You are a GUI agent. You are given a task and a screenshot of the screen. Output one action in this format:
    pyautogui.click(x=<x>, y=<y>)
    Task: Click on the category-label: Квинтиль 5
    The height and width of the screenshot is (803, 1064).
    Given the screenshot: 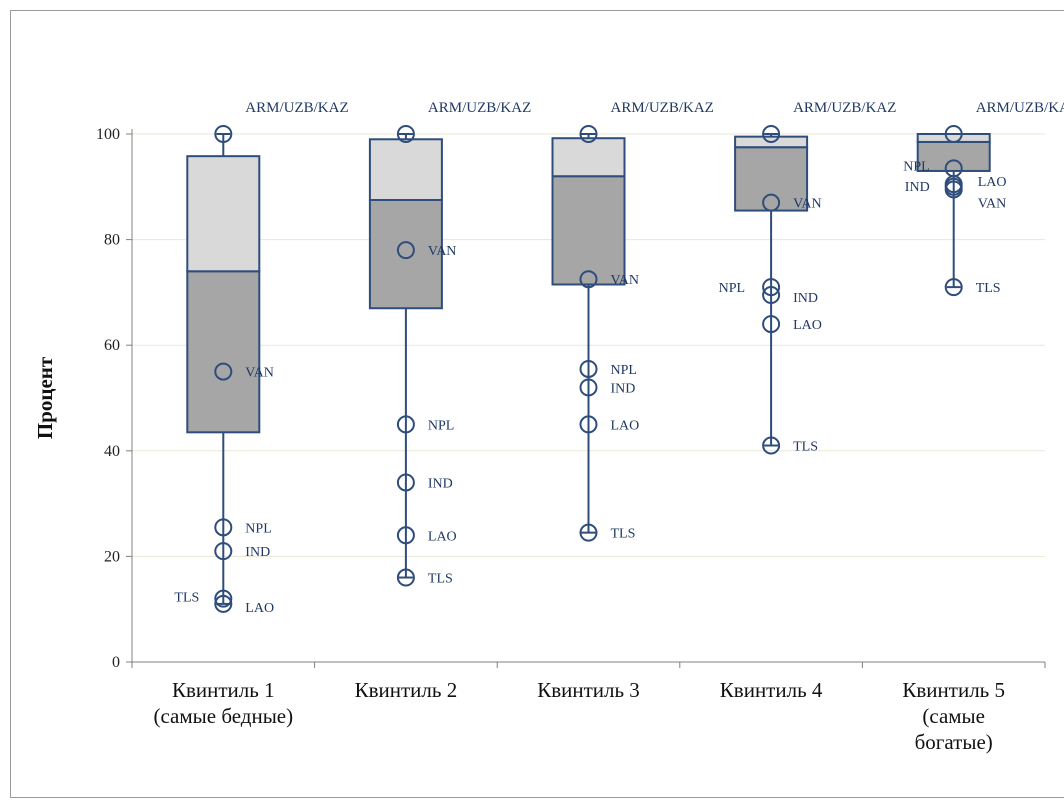 What is the action you would take?
    pyautogui.click(x=953, y=690)
    